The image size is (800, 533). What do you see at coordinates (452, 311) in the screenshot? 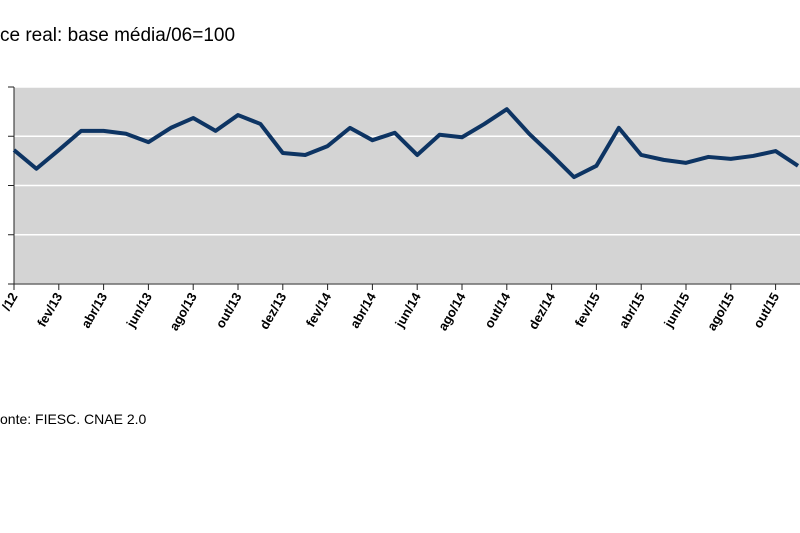
I see `x-tick-label: ago/14` at bounding box center [452, 311].